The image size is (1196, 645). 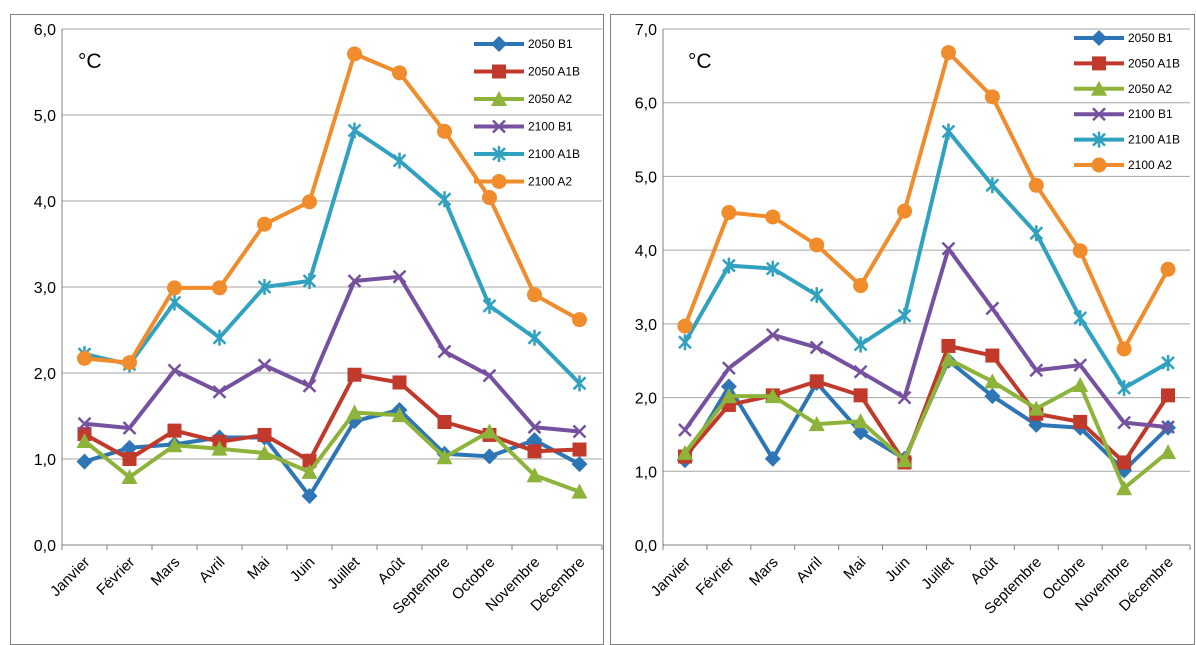 What do you see at coordinates (1154, 140) in the screenshot?
I see `chart-right-legend-label: 2100 A1B` at bounding box center [1154, 140].